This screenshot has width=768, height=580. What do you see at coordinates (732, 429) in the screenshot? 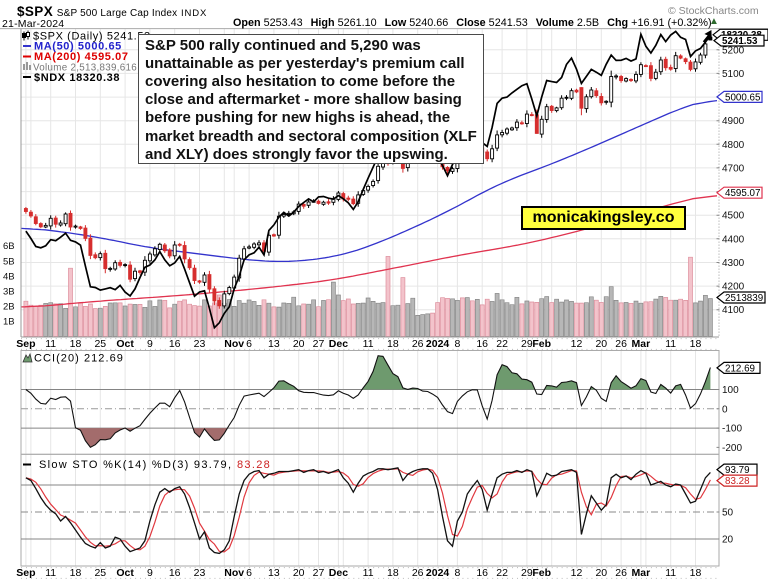
I see `svg-text: -100` at bounding box center [732, 429].